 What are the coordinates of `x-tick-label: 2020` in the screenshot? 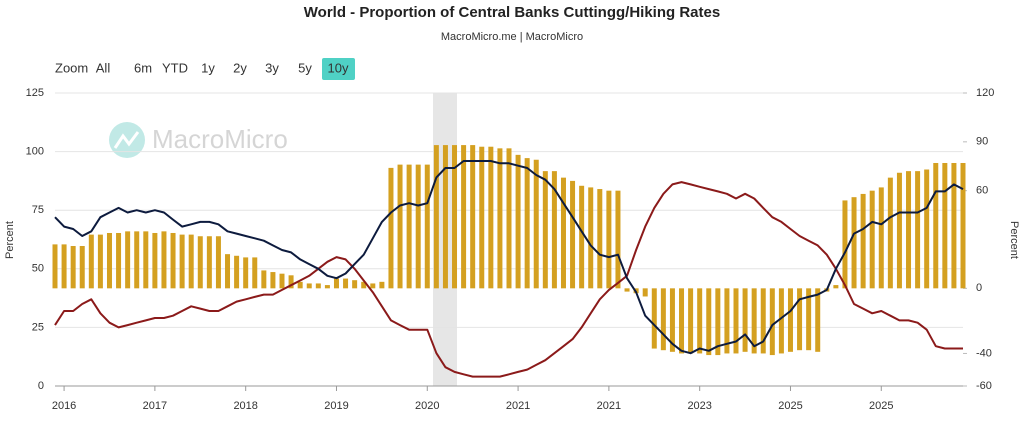 It's located at (427, 406).